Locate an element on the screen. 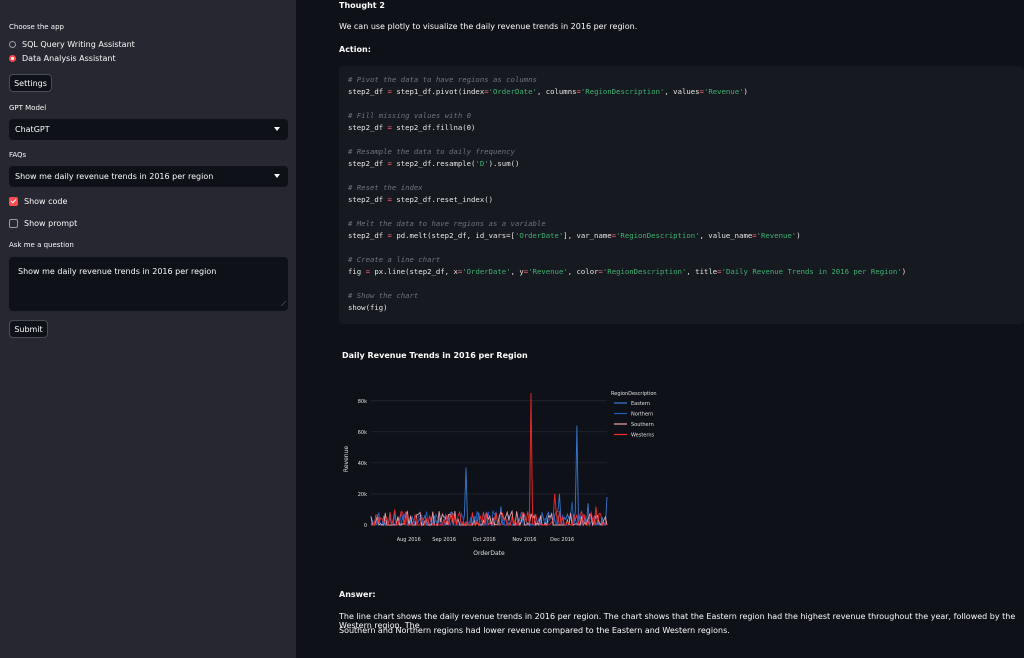 The image size is (1024, 658). resize-handle-icon: ⟋ is located at coordinates (283, 304).